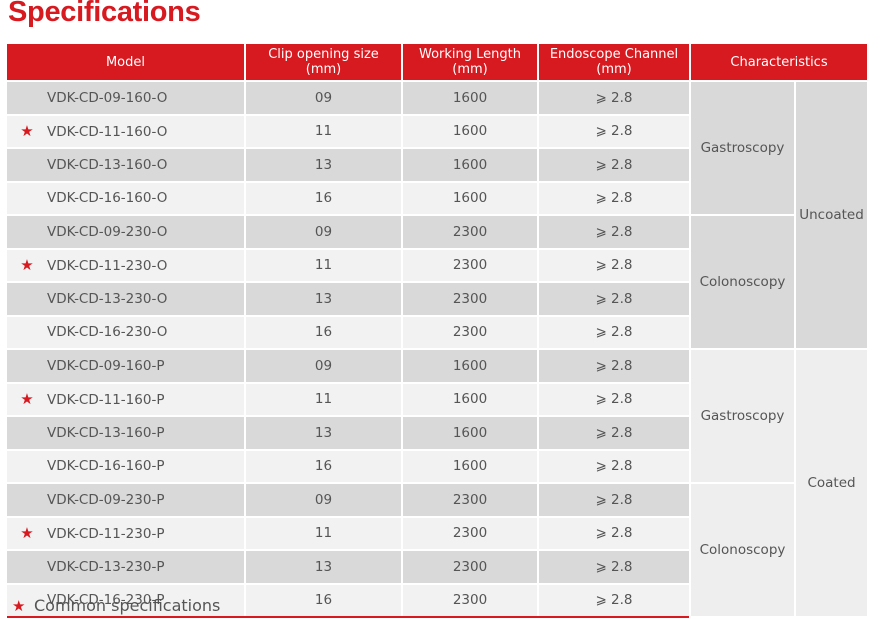 This screenshot has width=889, height=619. Describe the element at coordinates (126, 299) in the screenshot. I see `model-cell: VDK-CD-13-230-O` at that location.